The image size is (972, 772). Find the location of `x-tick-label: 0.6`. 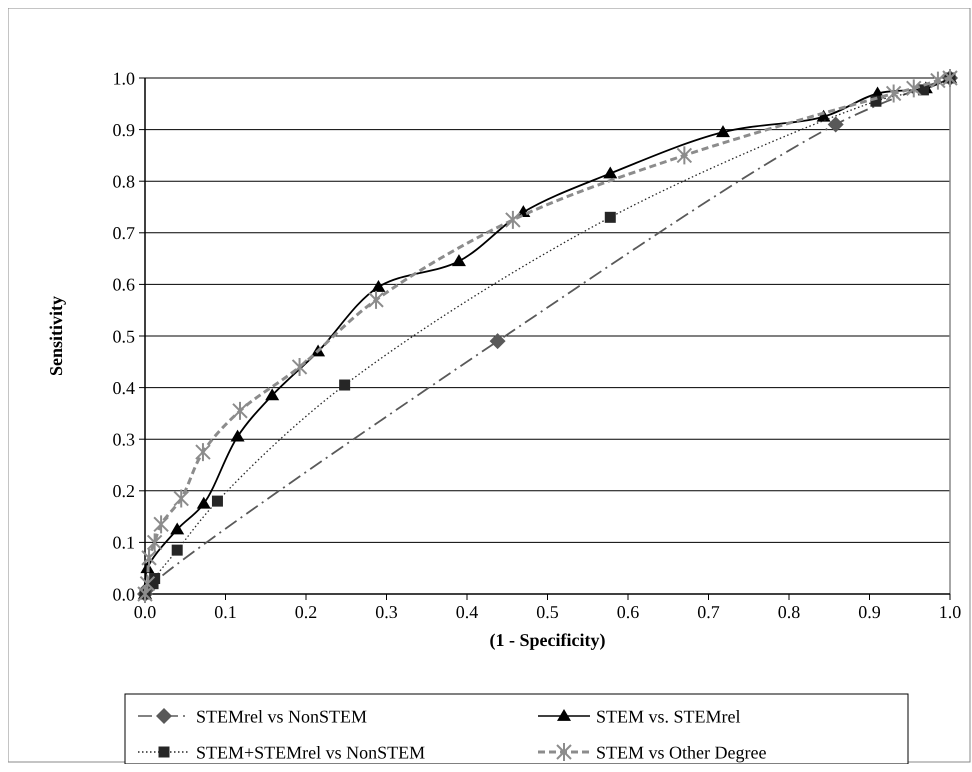

x-tick-label: 0.6 is located at coordinates (628, 612).